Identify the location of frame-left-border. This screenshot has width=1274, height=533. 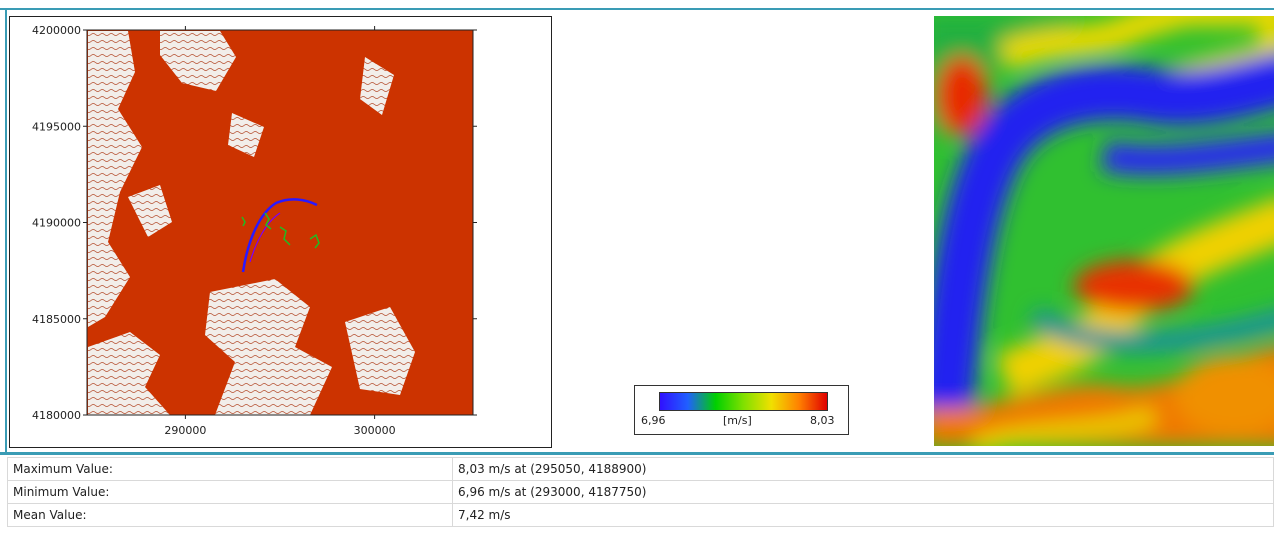
(6, 231).